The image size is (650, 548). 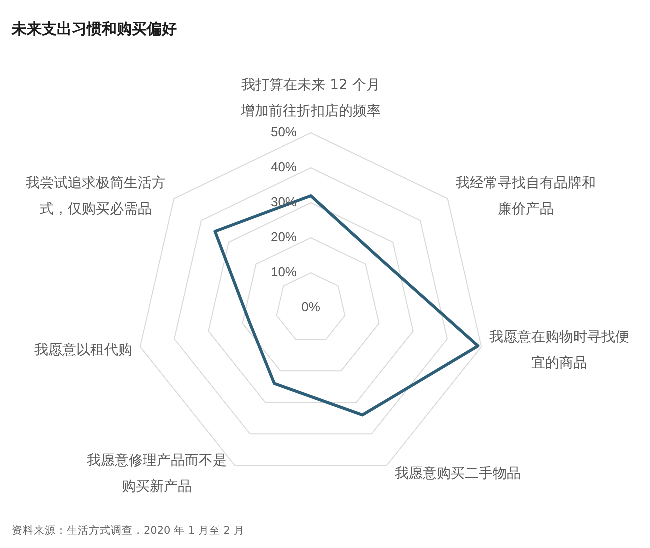 What do you see at coordinates (157, 474) in the screenshot?
I see `spoke-label: 我愿意修理产品而不是购买新产品` at bounding box center [157, 474].